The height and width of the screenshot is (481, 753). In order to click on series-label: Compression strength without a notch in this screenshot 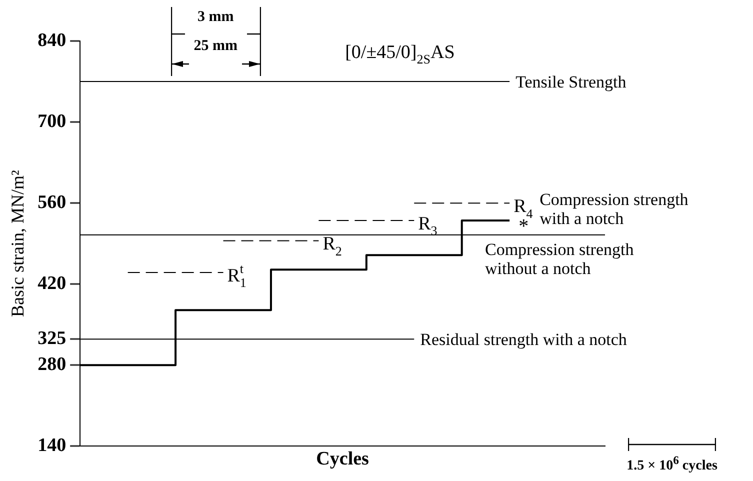, I will do `click(559, 259)`.